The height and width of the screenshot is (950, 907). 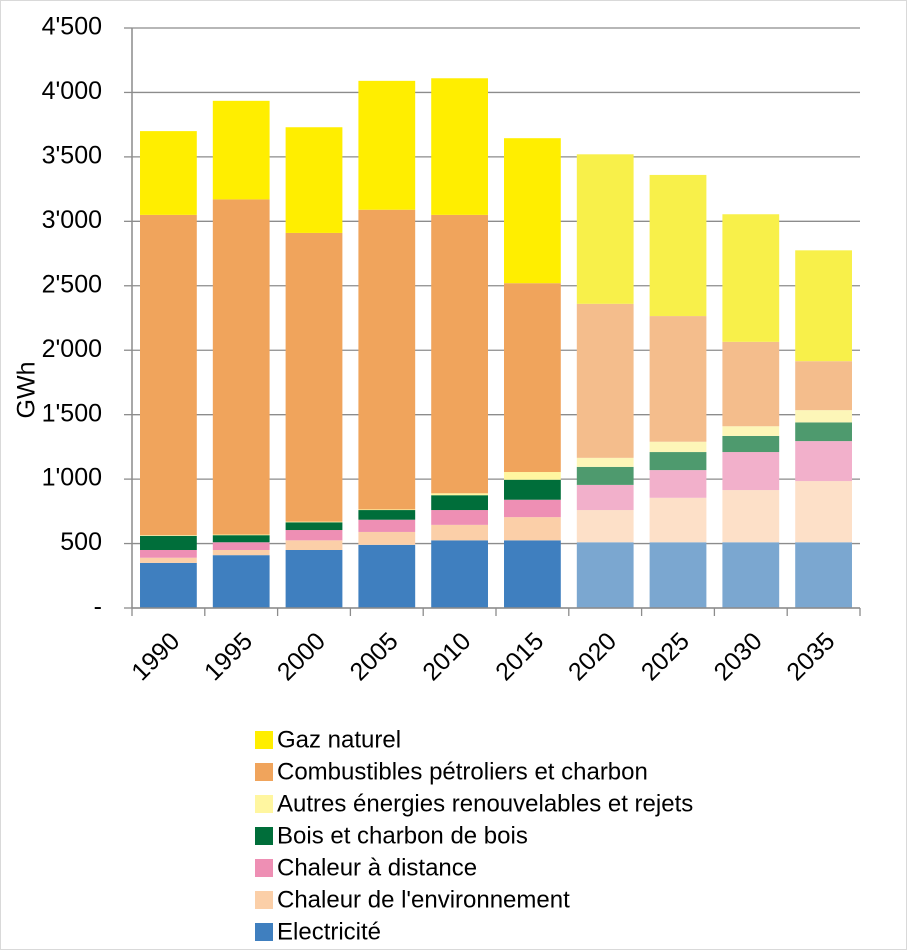 I want to click on legend-label: Autres énergies renouvelables et rejets, so click(x=485, y=803).